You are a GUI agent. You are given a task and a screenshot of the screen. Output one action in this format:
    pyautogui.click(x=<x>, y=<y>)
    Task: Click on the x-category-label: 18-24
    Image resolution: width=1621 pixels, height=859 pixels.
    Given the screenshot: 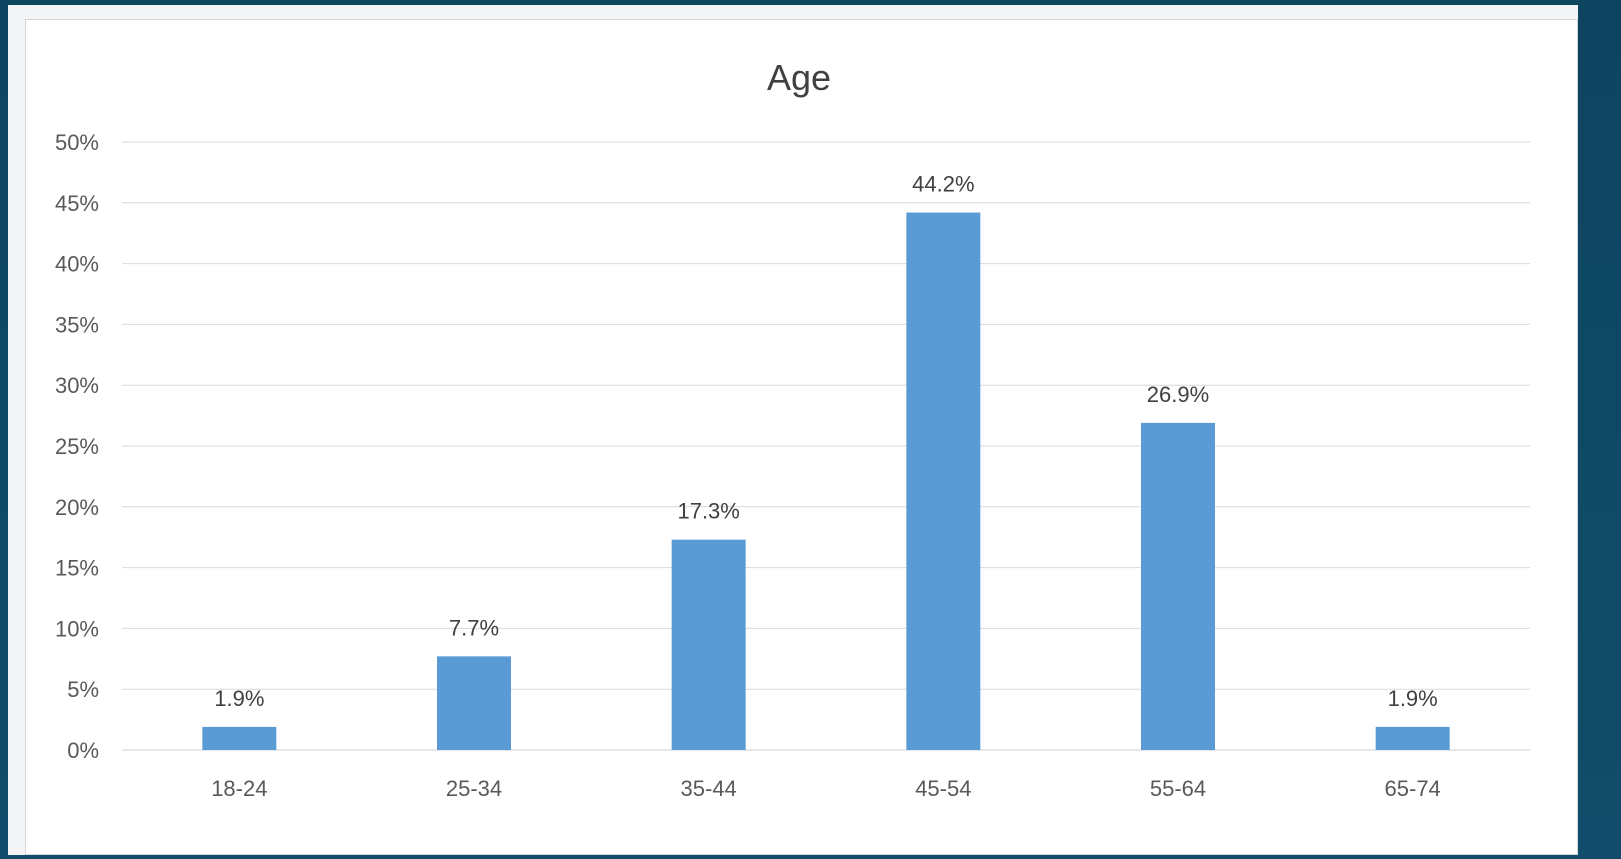 What is the action you would take?
    pyautogui.click(x=239, y=788)
    